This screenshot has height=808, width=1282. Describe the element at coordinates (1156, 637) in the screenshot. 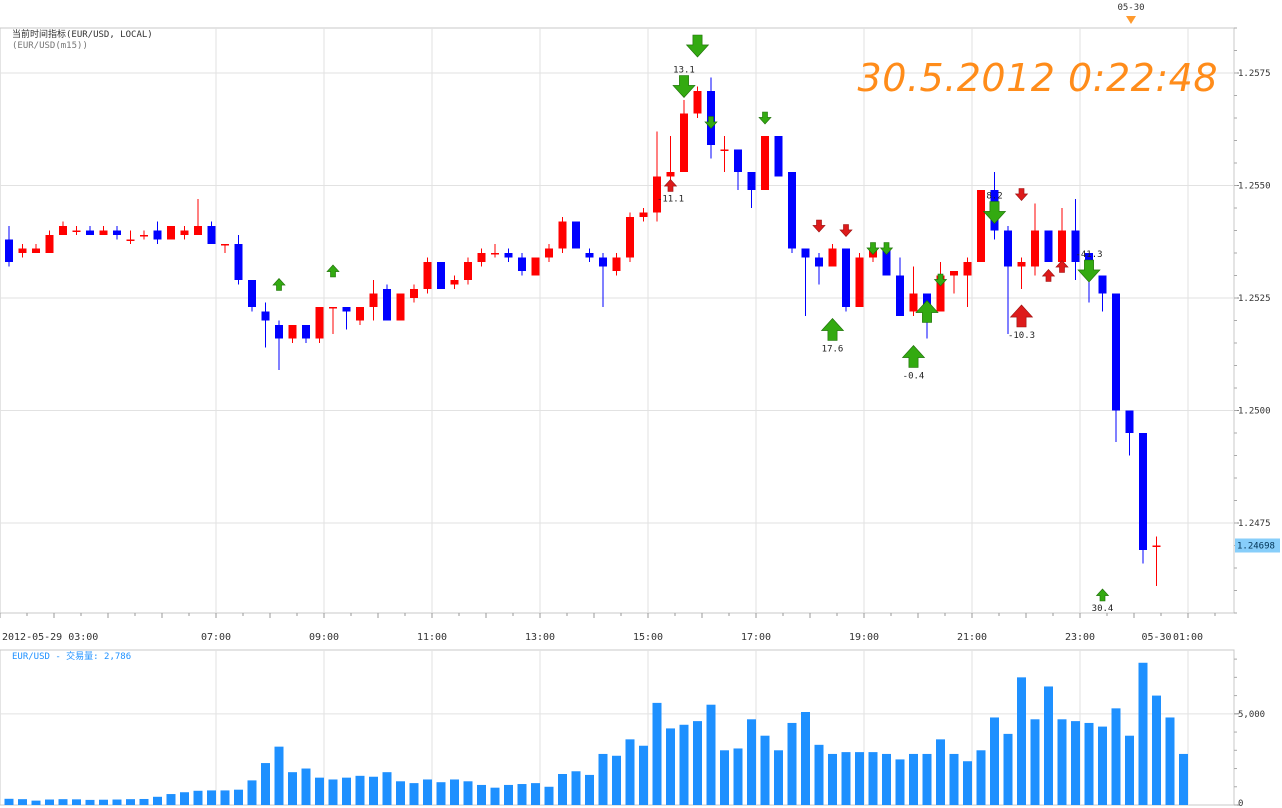

I see `time-tick-label: 05-30` at that location.